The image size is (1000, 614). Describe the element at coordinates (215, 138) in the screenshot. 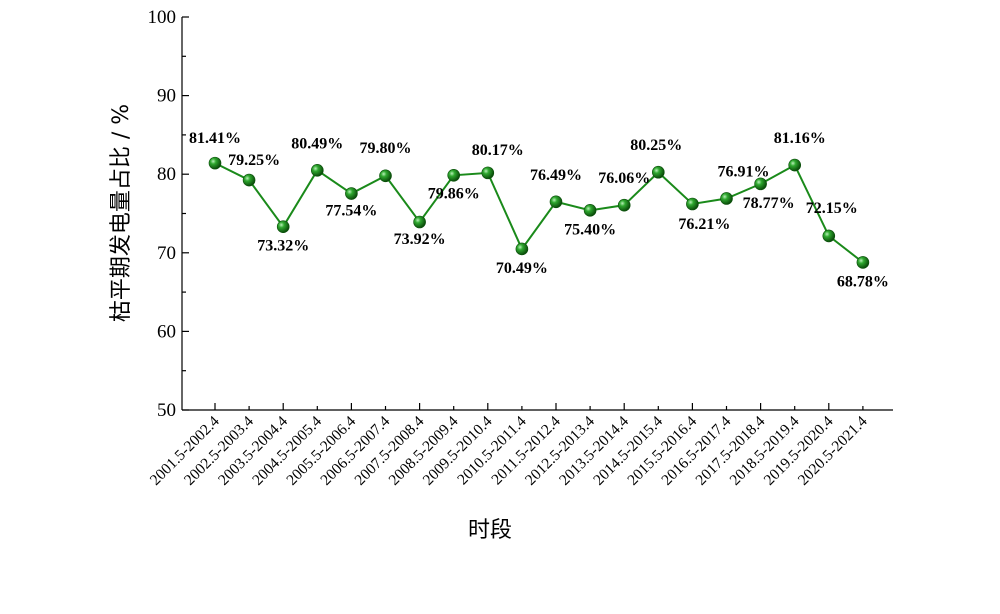

I see `data-label: 81.41%` at that location.